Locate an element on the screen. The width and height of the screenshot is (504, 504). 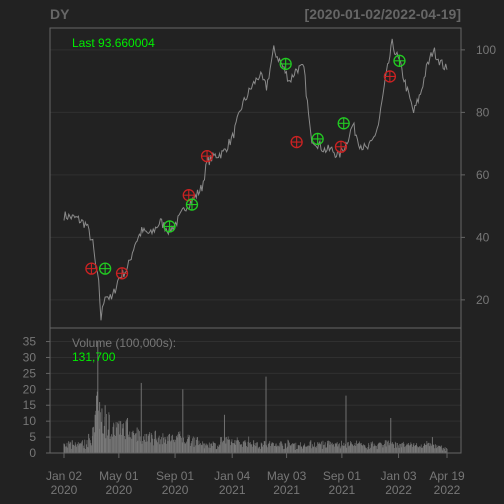
x-tick-label: May 01 is located at coordinates (119, 476).